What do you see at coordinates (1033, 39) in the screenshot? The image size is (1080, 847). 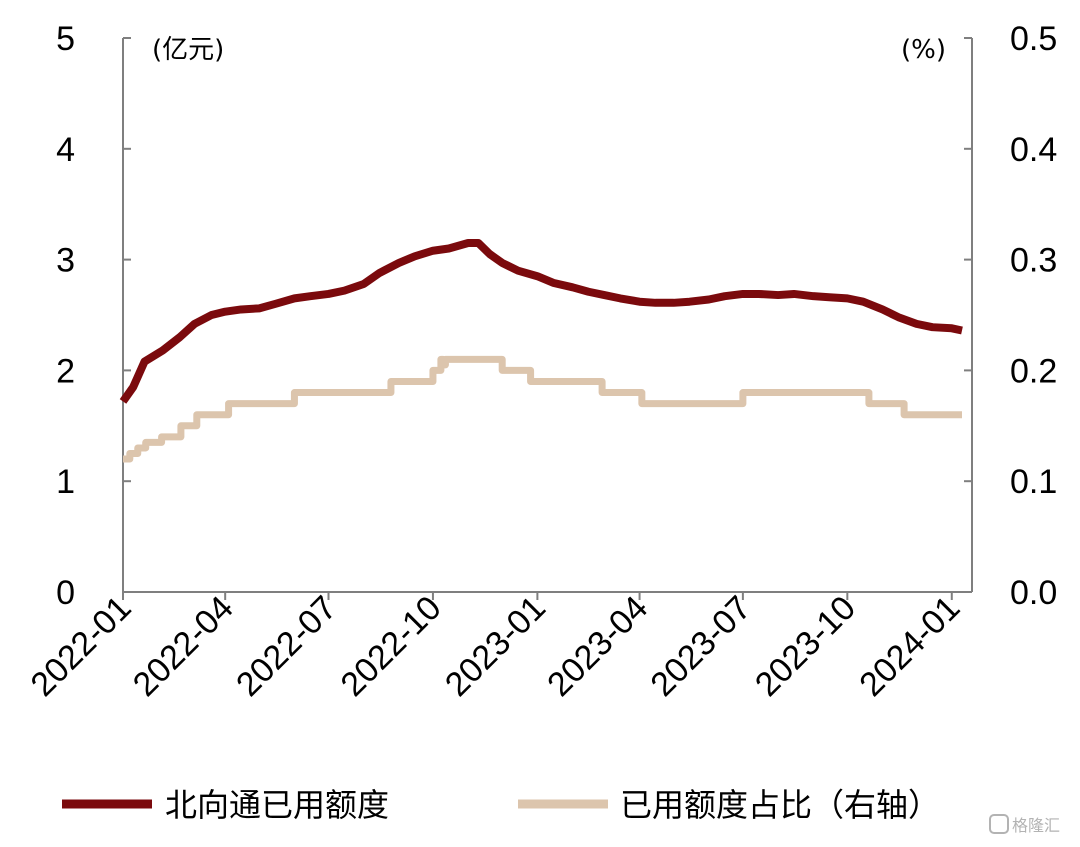 I see `right-tick-label: 0.5` at bounding box center [1033, 39].